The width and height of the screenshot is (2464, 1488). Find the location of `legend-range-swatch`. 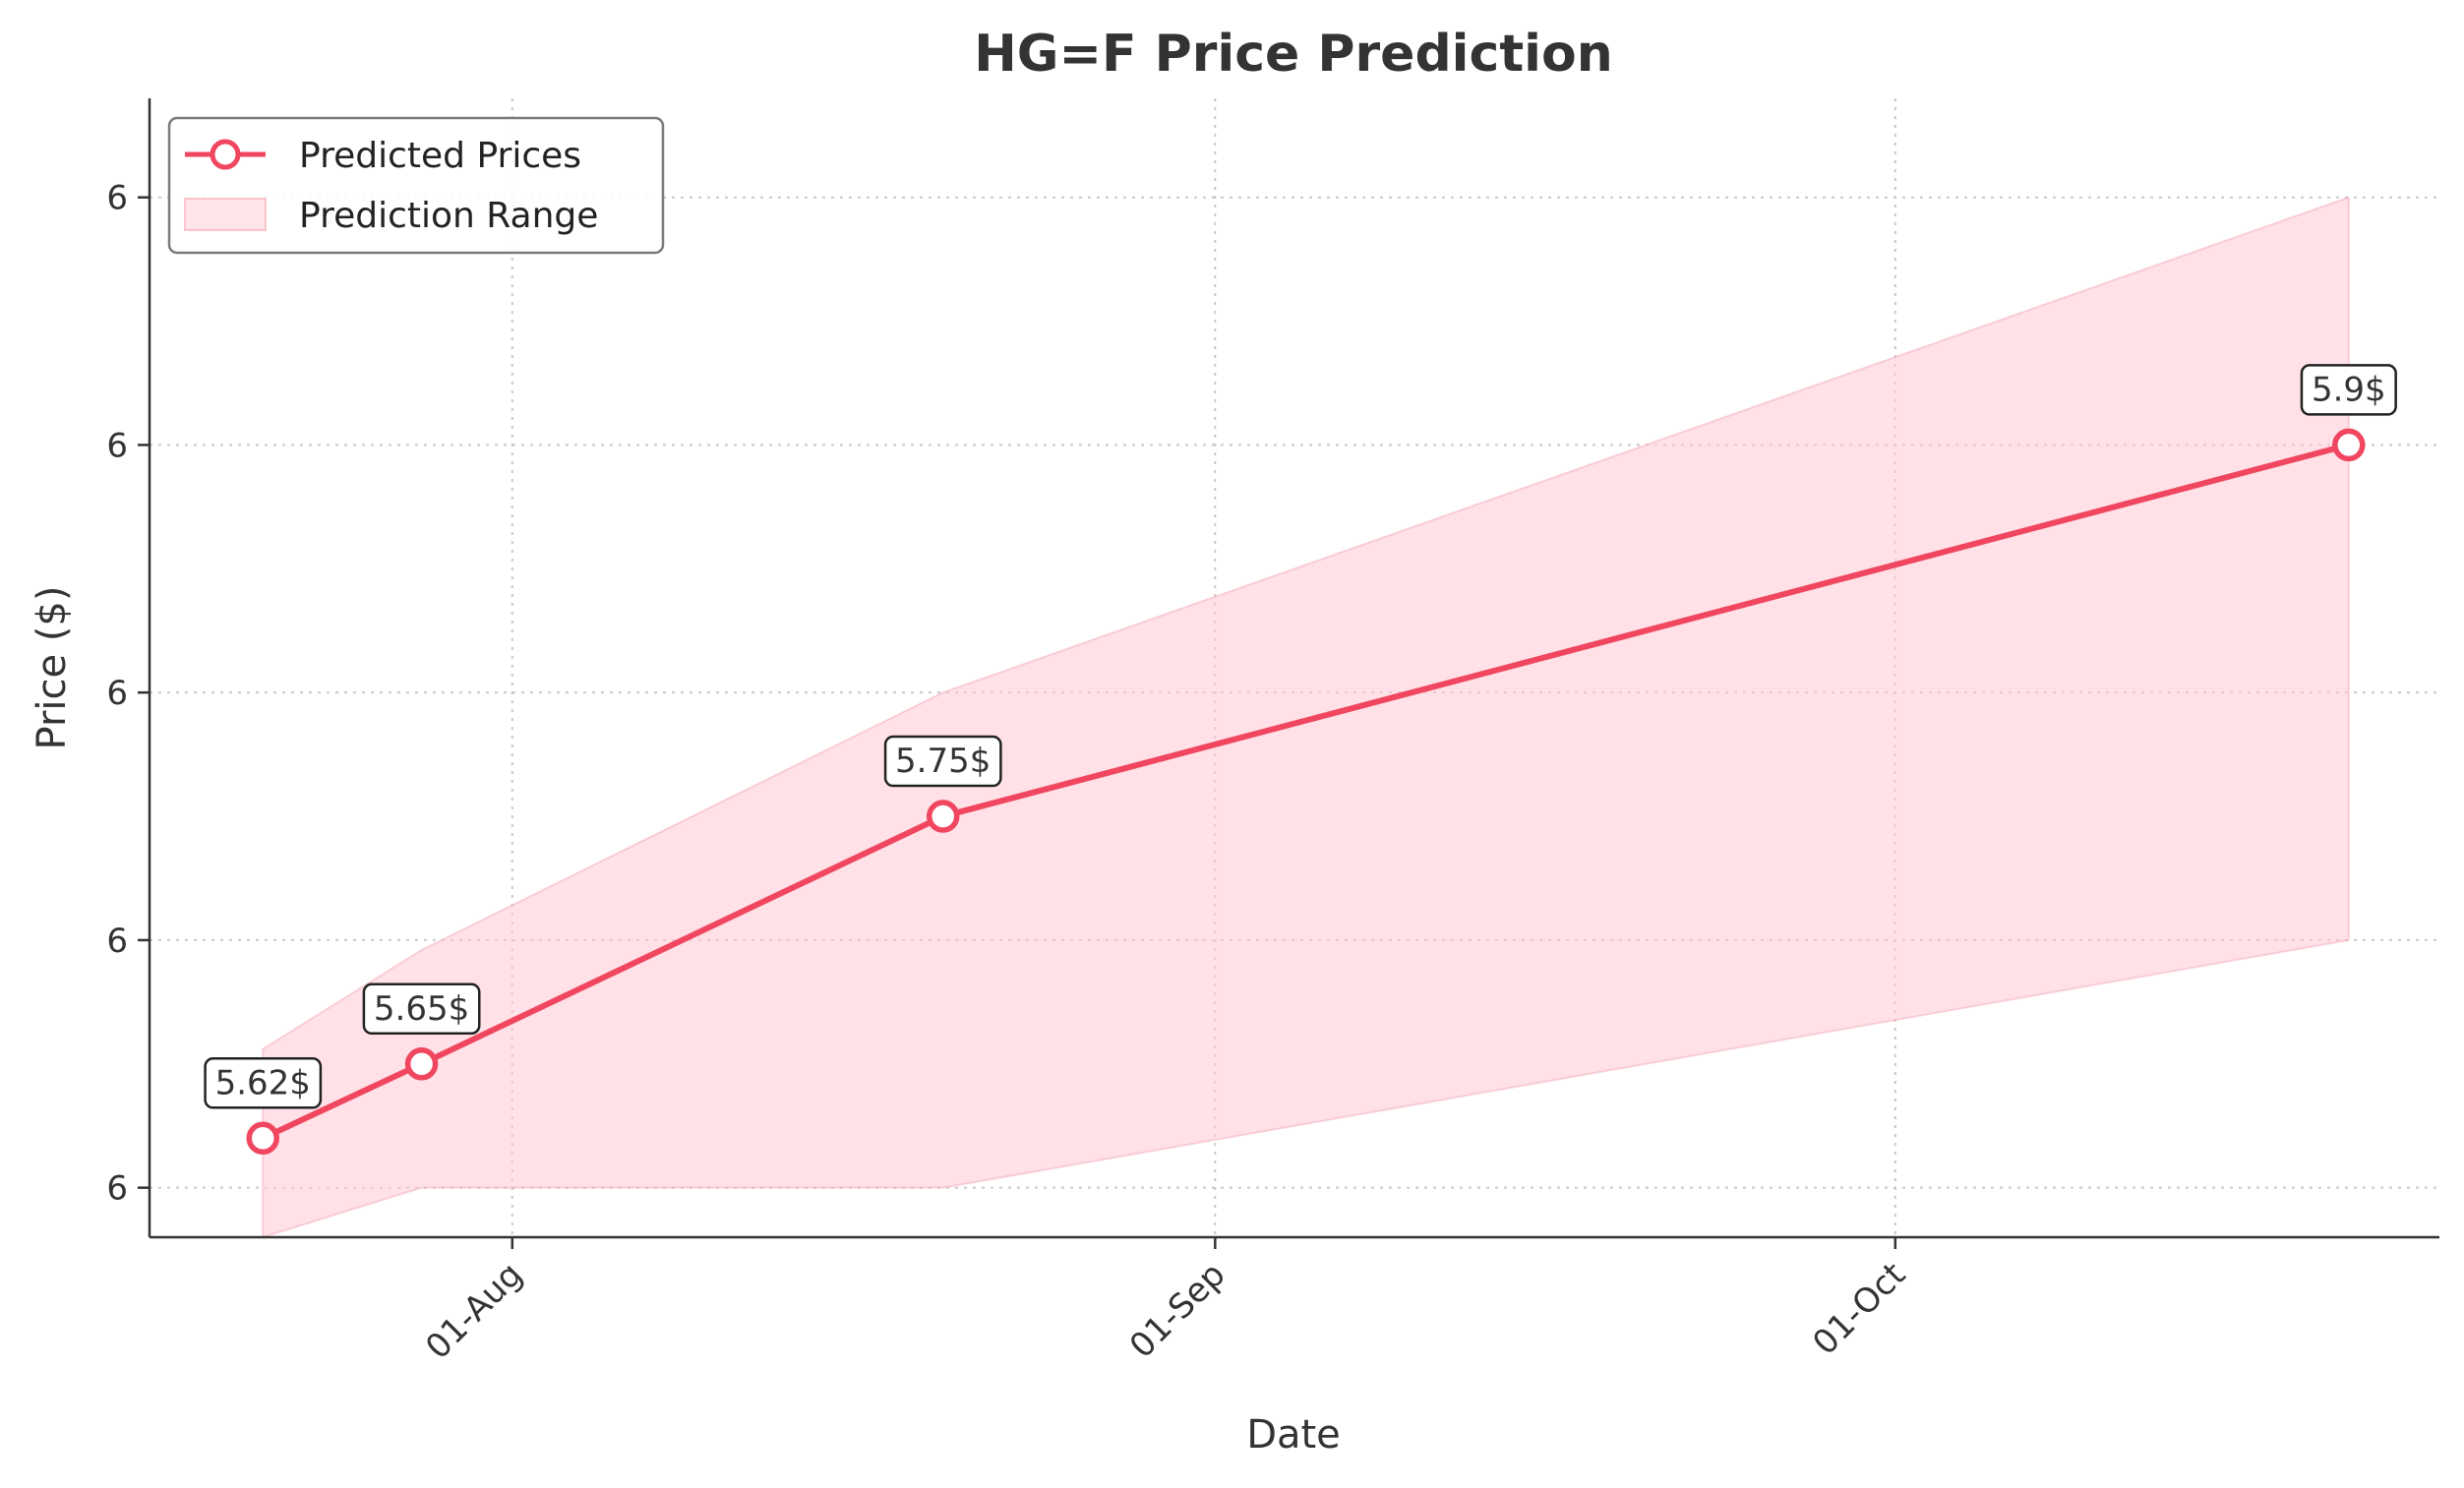

legend-range-swatch is located at coordinates (226, 215).